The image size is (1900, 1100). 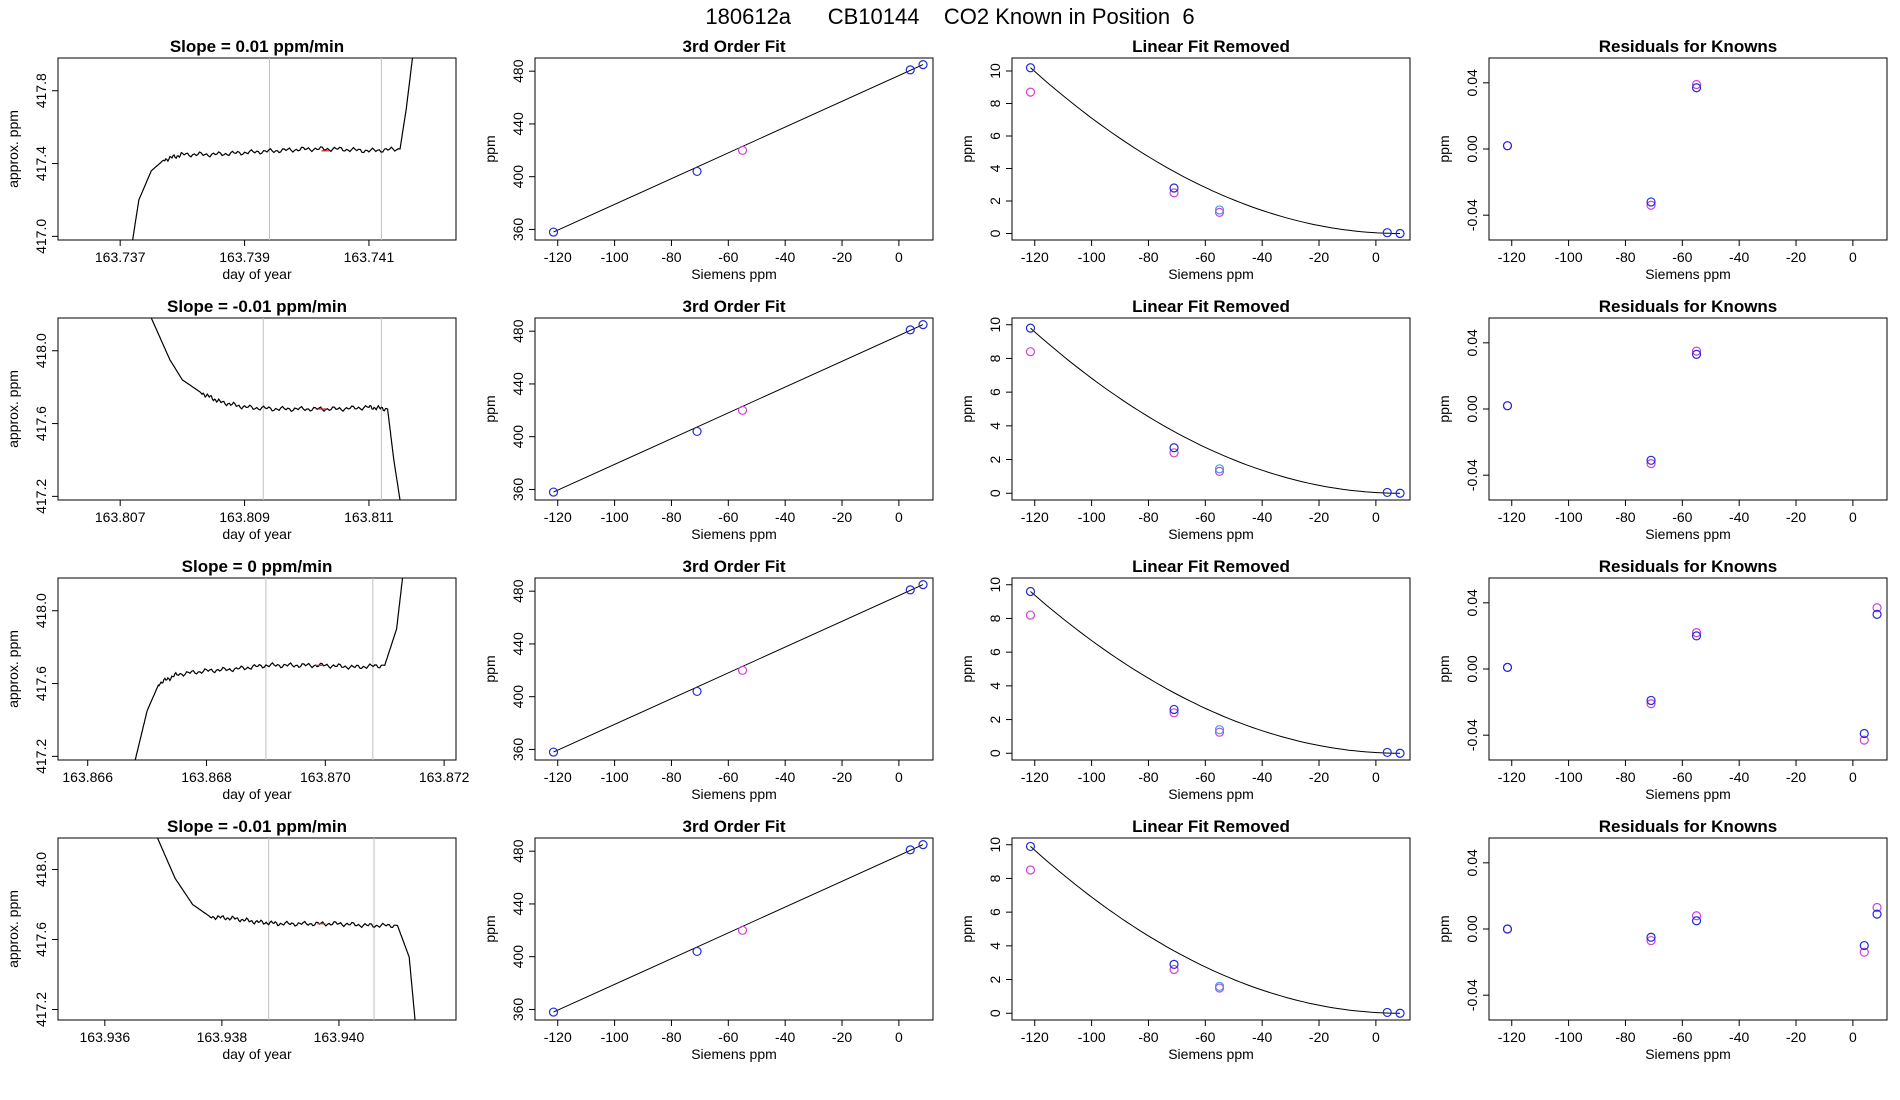 What do you see at coordinates (41, 163) in the screenshot?
I see `y-tick-label: 417.4` at bounding box center [41, 163].